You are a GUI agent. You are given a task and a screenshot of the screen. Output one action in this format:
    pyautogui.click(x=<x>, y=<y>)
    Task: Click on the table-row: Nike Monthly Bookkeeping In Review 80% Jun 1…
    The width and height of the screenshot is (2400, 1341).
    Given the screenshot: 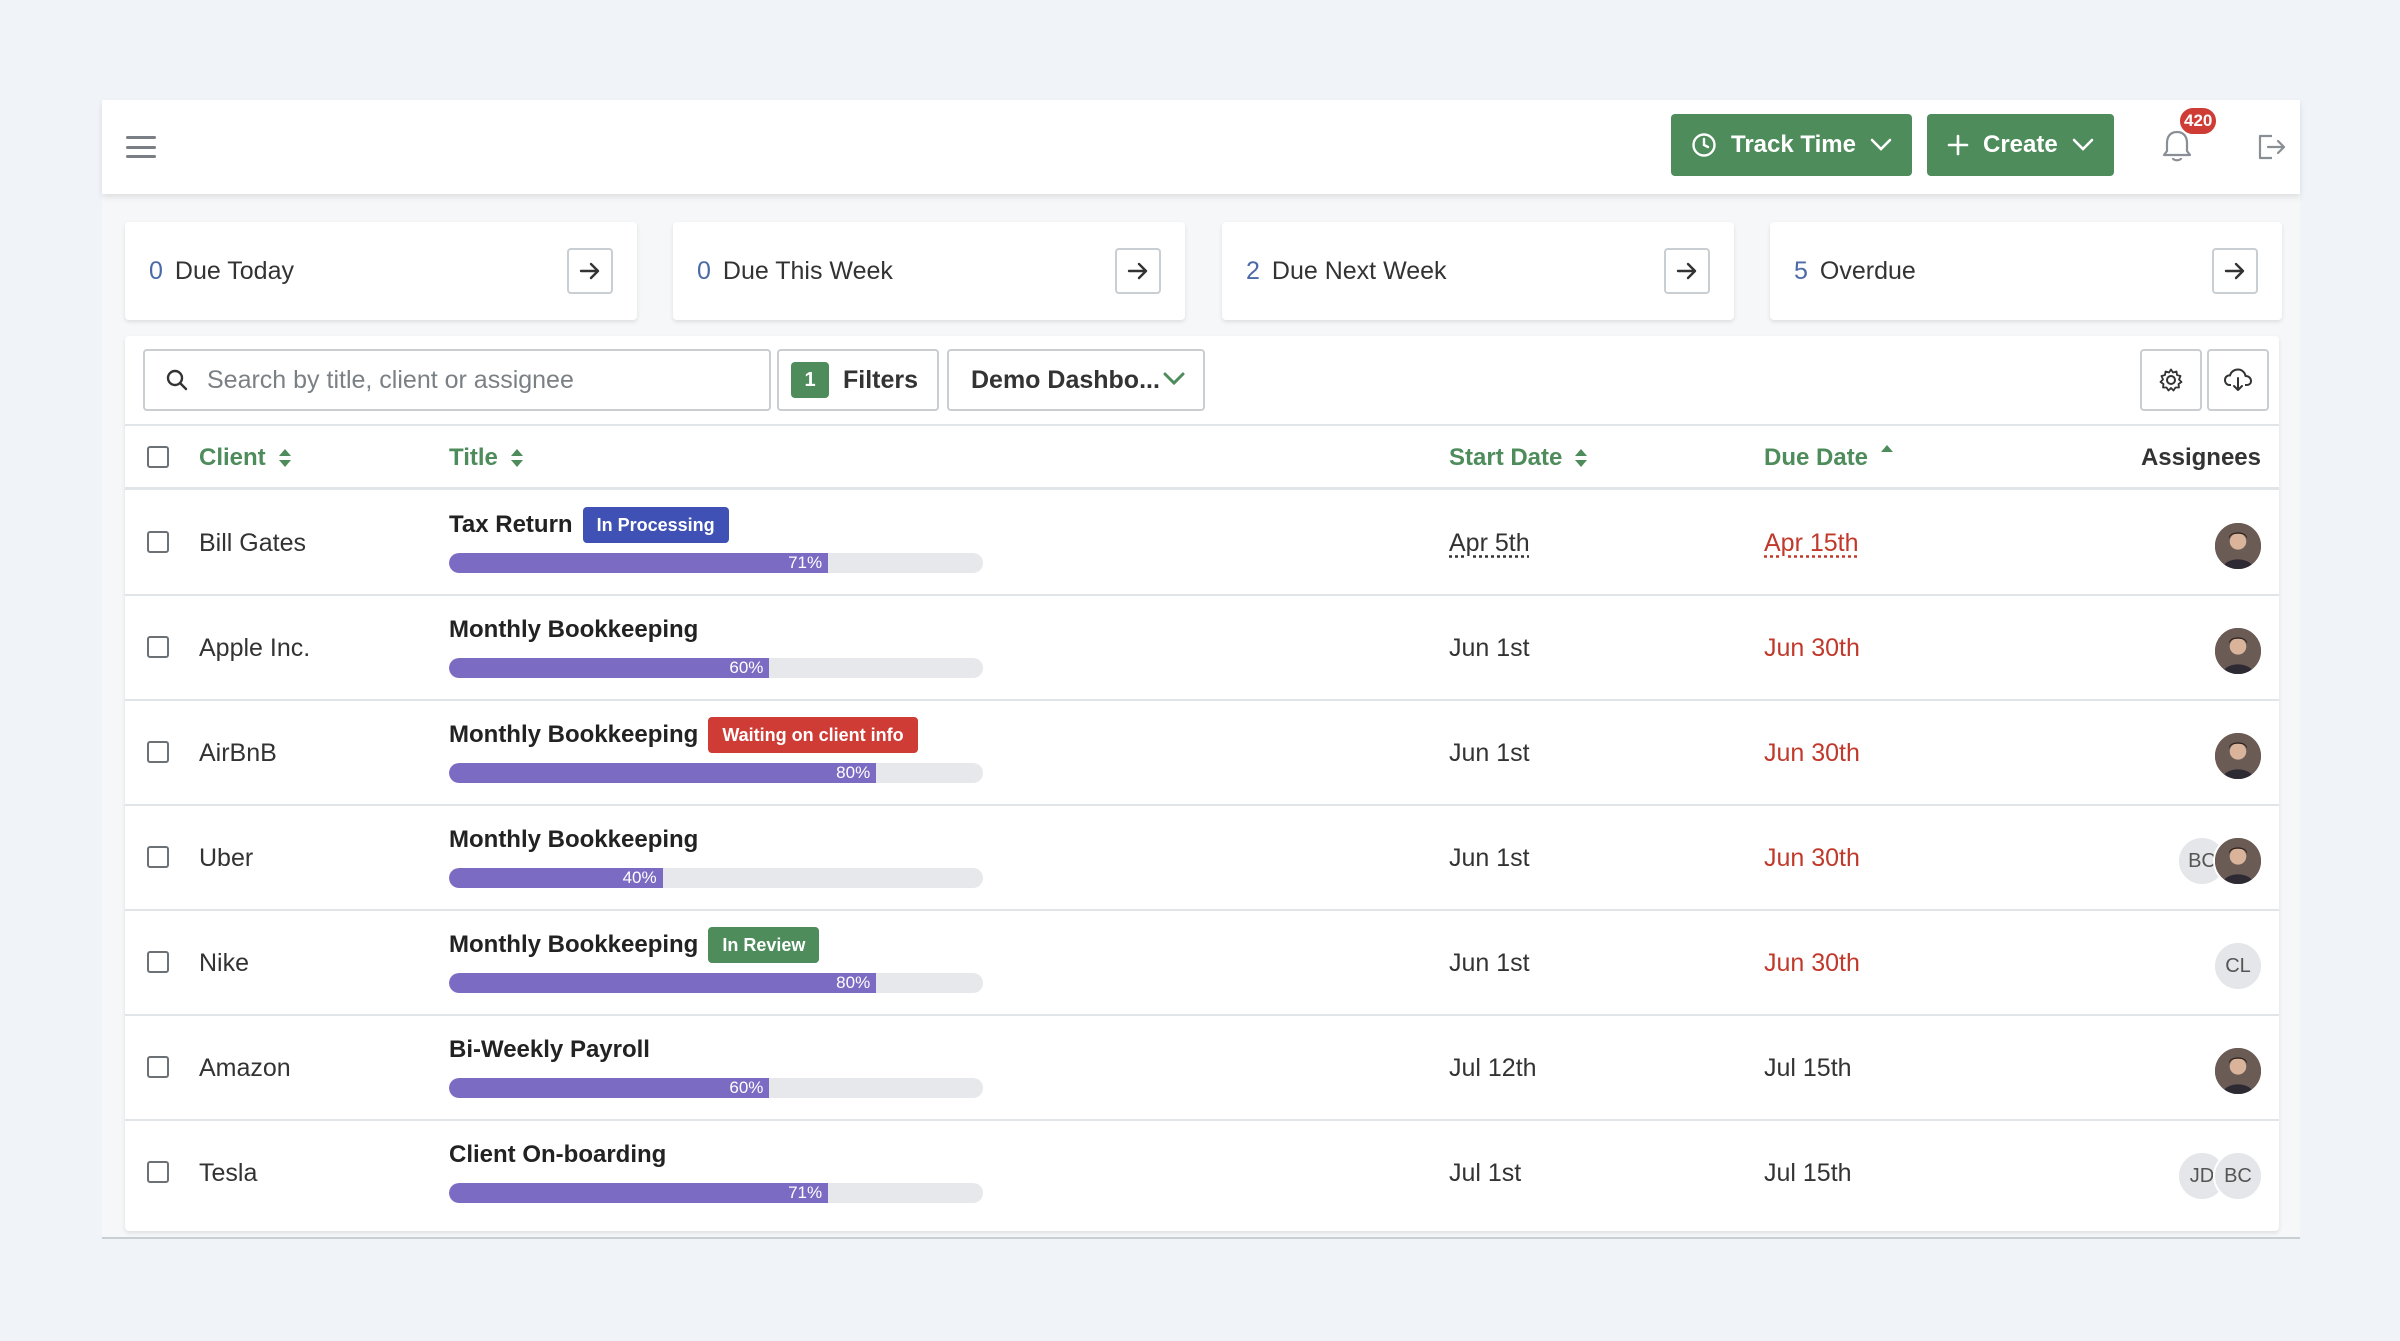 What is the action you would take?
    pyautogui.click(x=1202, y=963)
    